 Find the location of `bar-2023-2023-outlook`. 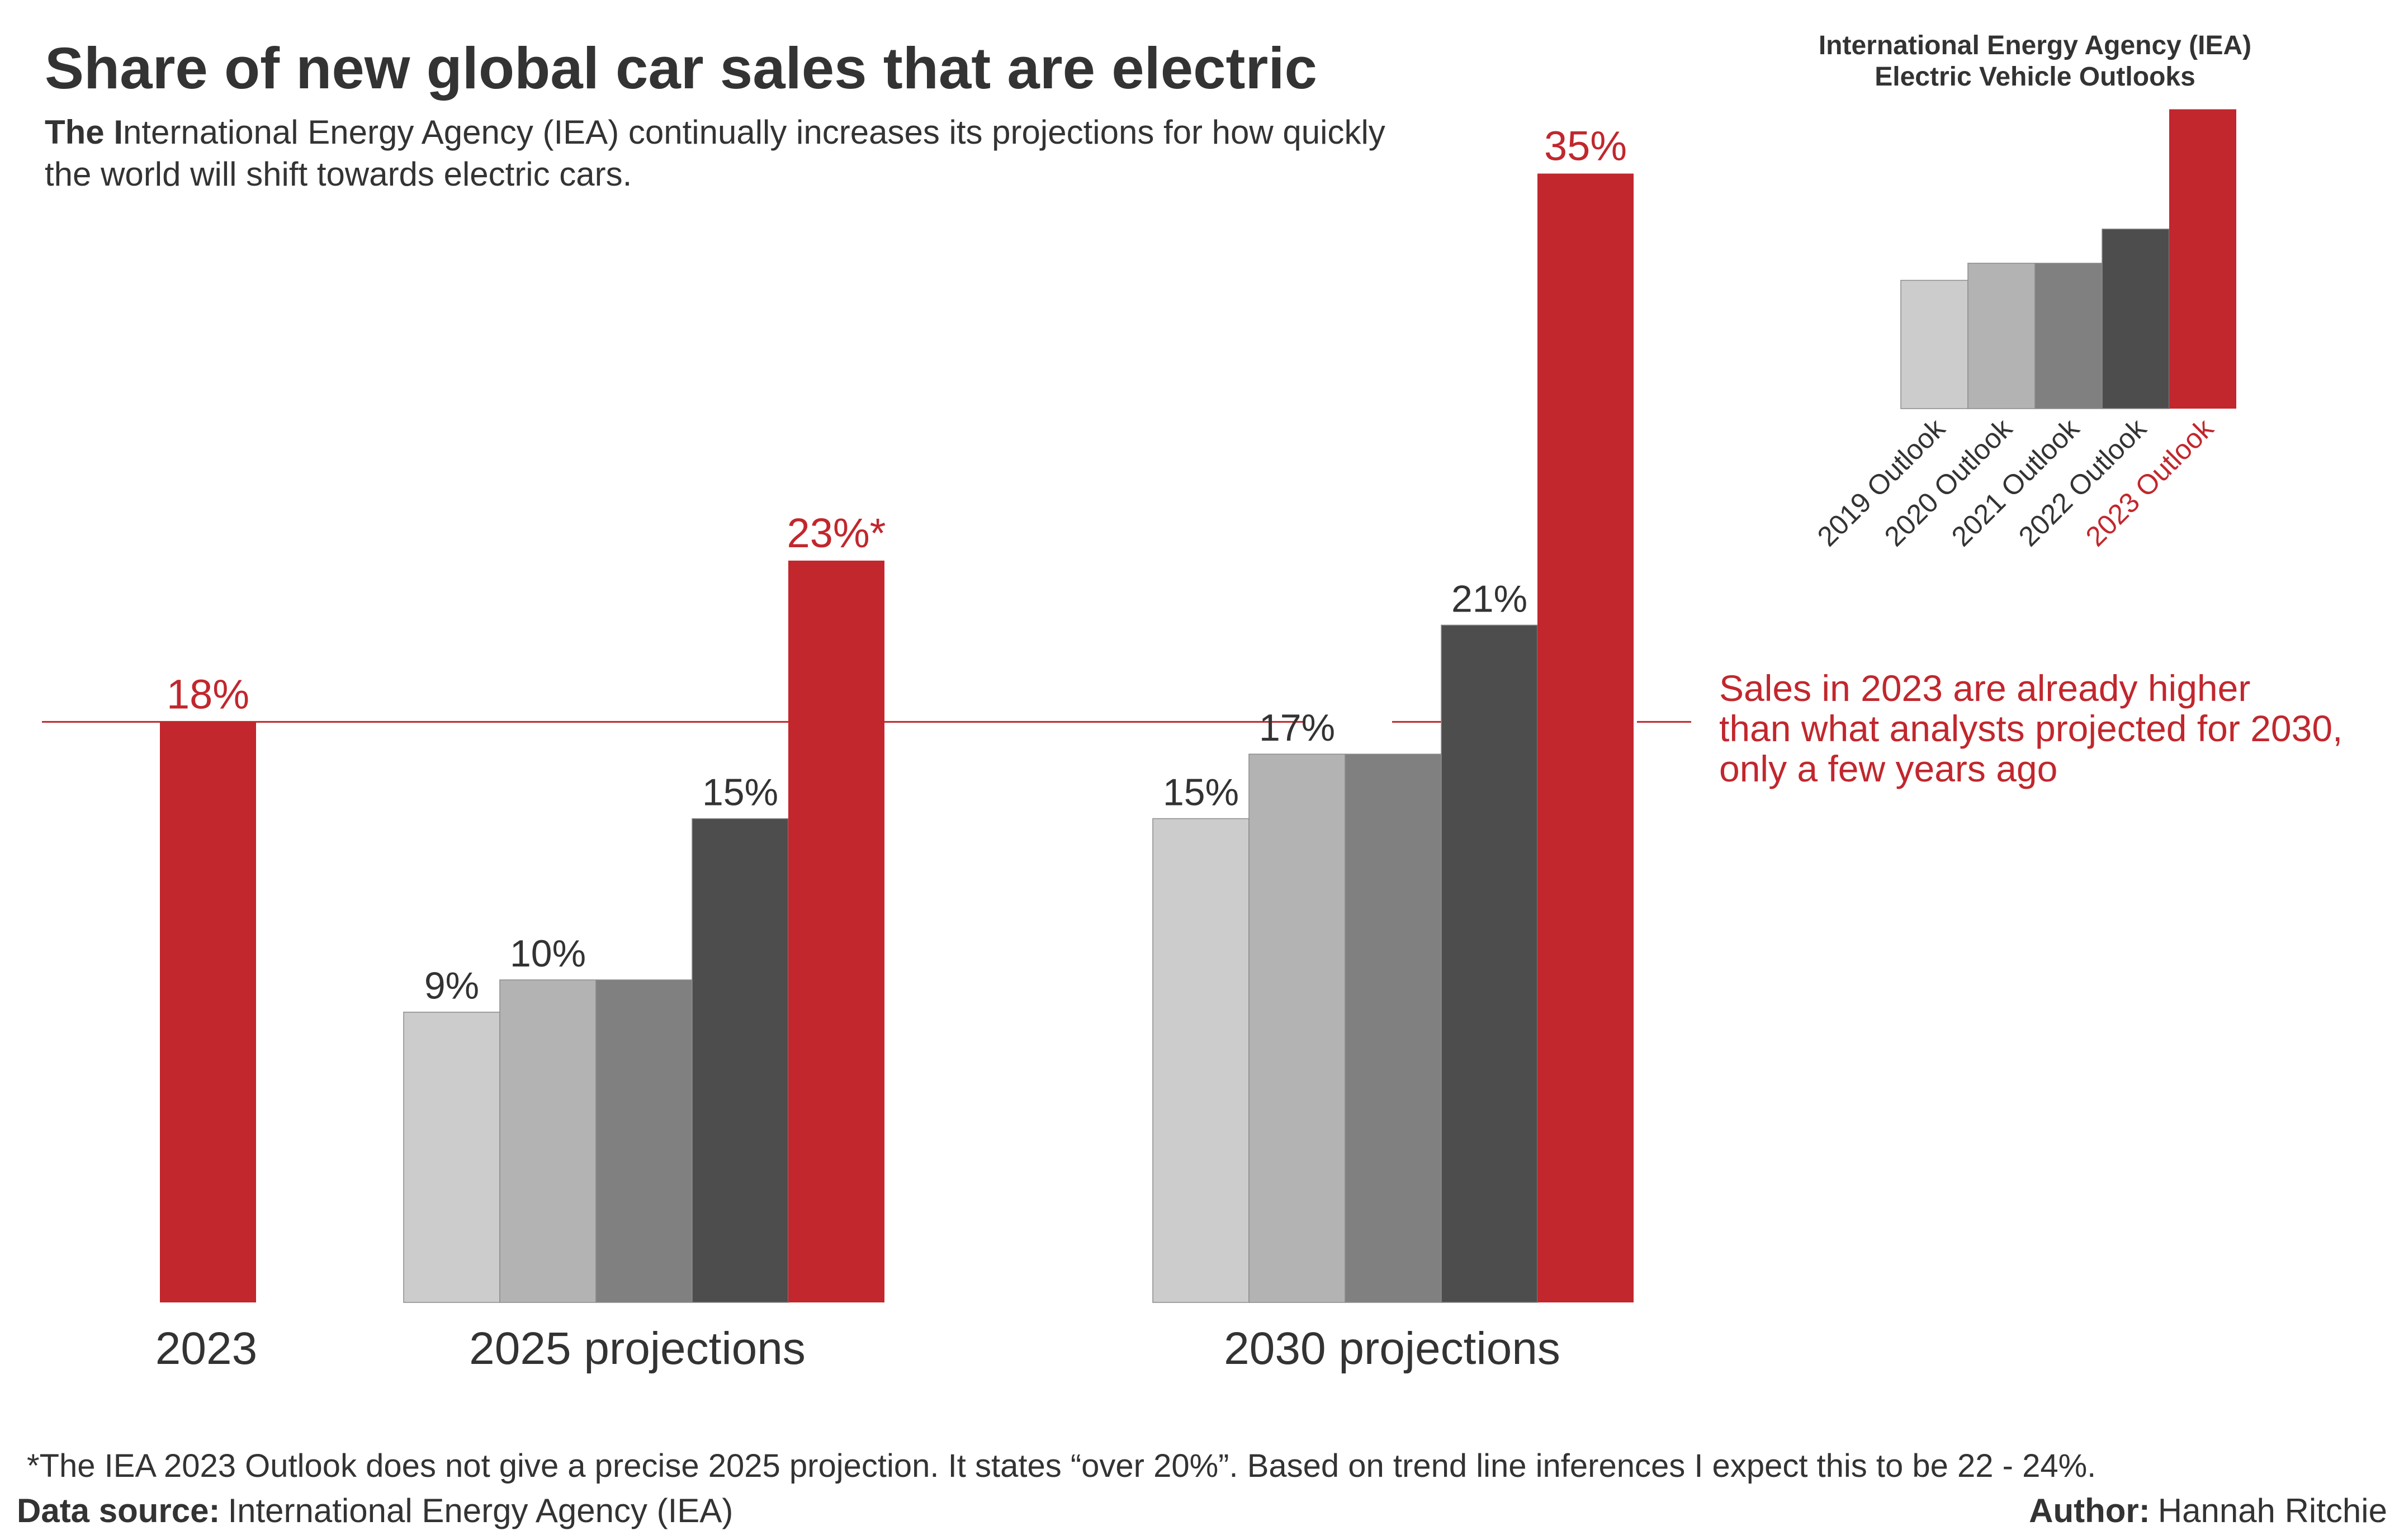

bar-2023-2023-outlook is located at coordinates (208, 1012).